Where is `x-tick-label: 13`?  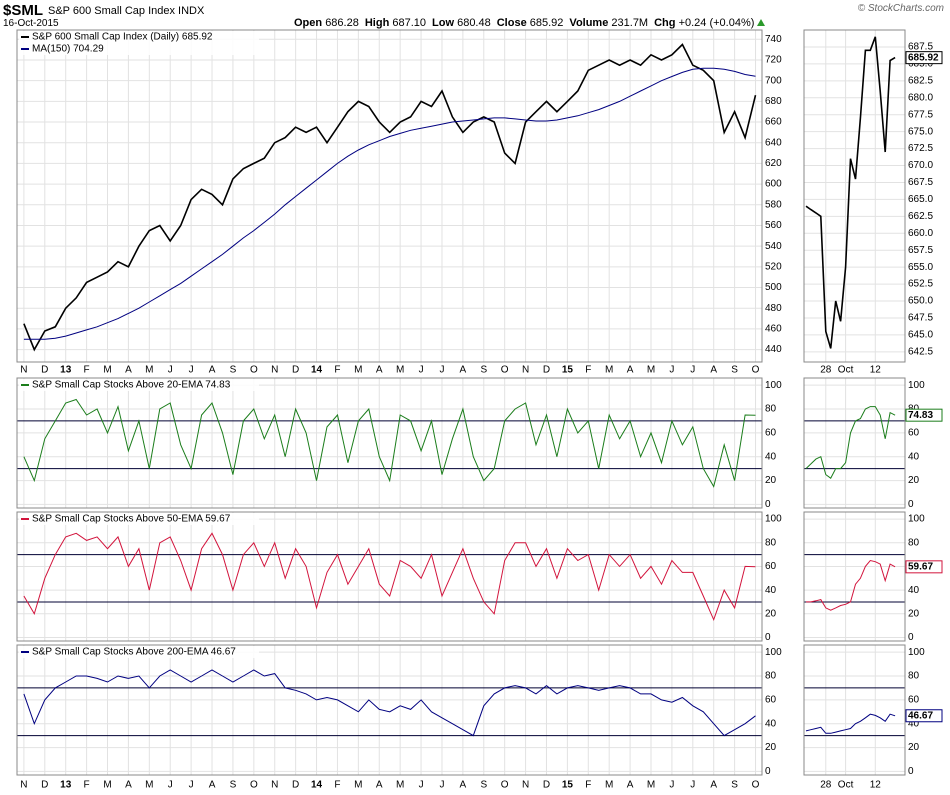 x-tick-label: 13 is located at coordinates (66, 370).